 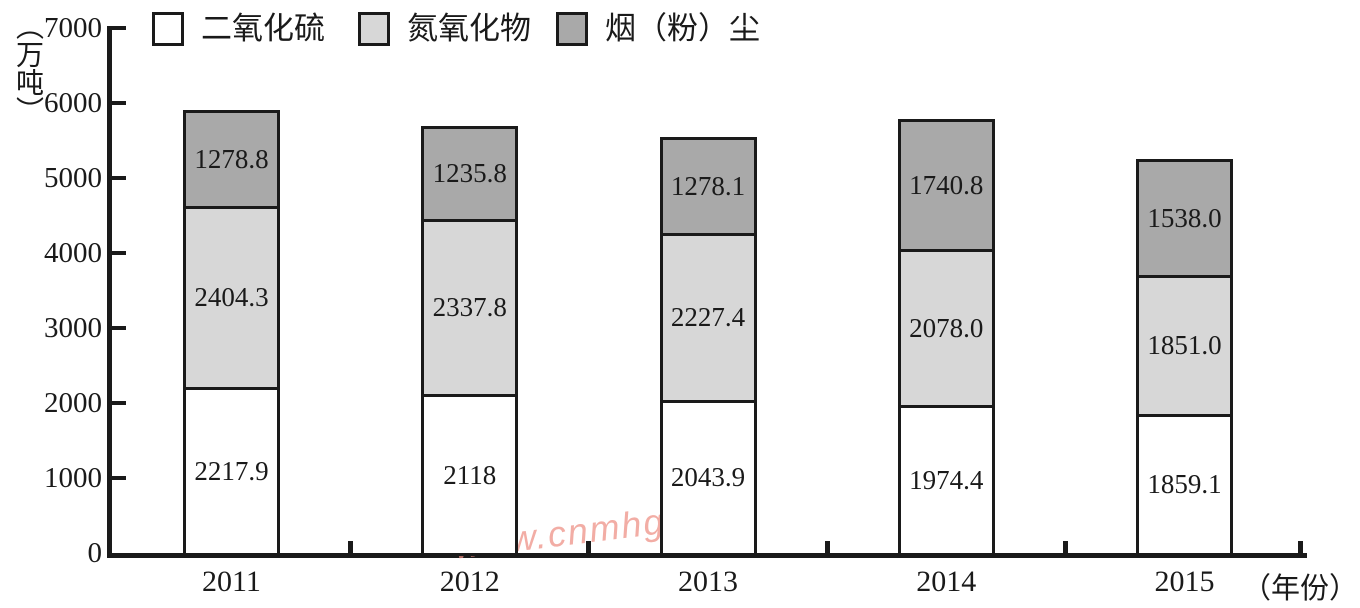 I want to click on bar-value-label: 1740.8, so click(x=946, y=184).